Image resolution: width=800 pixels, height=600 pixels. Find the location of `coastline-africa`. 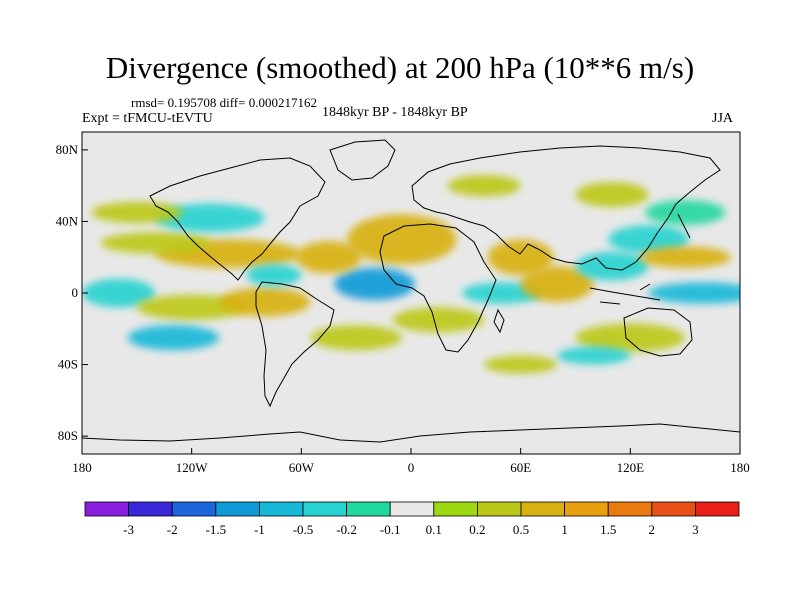

coastline-africa is located at coordinates (438, 288).